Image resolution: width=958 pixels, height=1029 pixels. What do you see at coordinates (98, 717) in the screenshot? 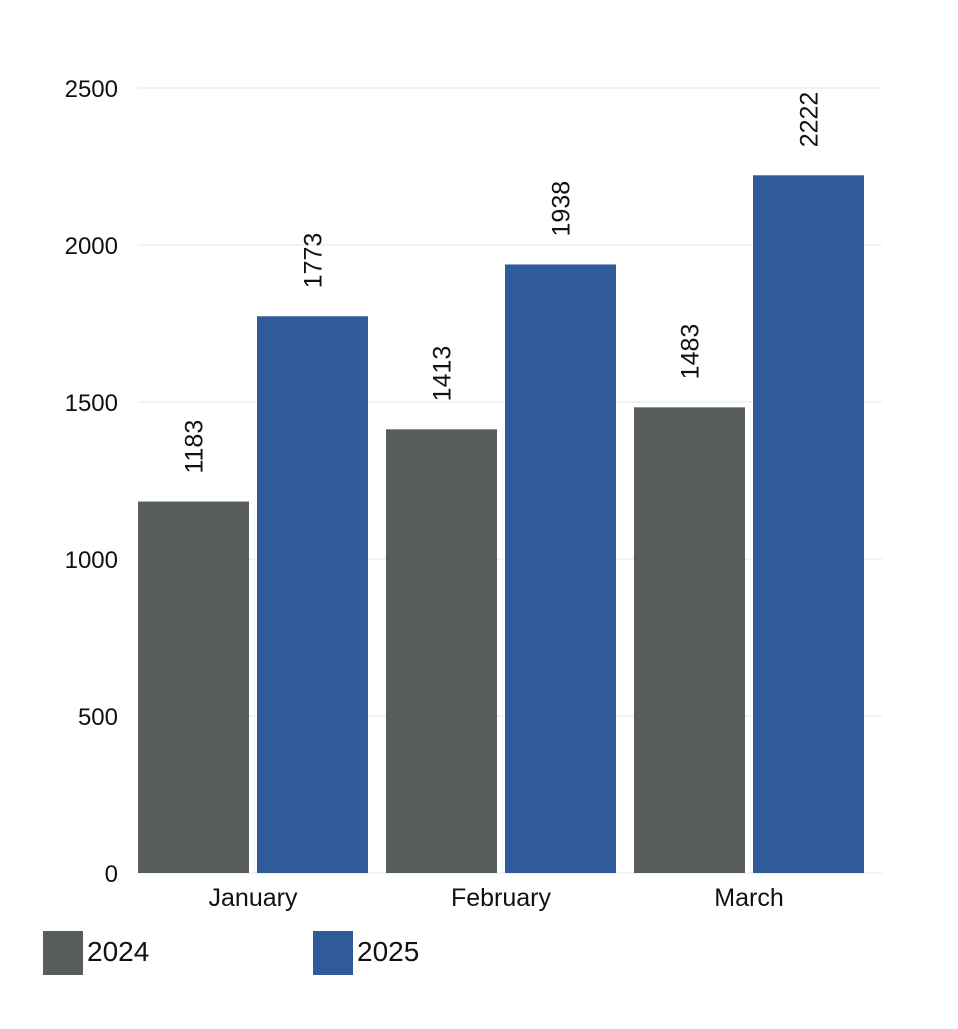
I see `y-tick-label: 500` at bounding box center [98, 717].